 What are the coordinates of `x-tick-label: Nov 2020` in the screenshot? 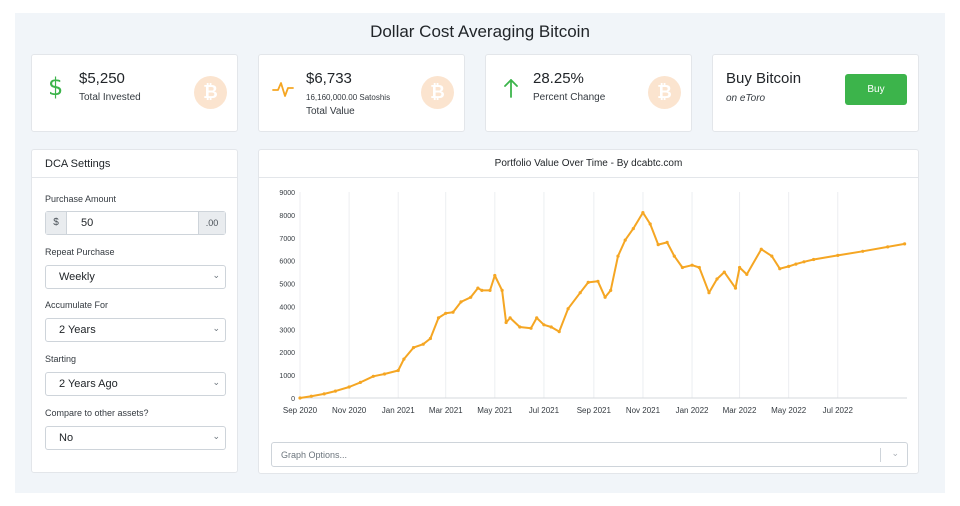 It's located at (349, 410).